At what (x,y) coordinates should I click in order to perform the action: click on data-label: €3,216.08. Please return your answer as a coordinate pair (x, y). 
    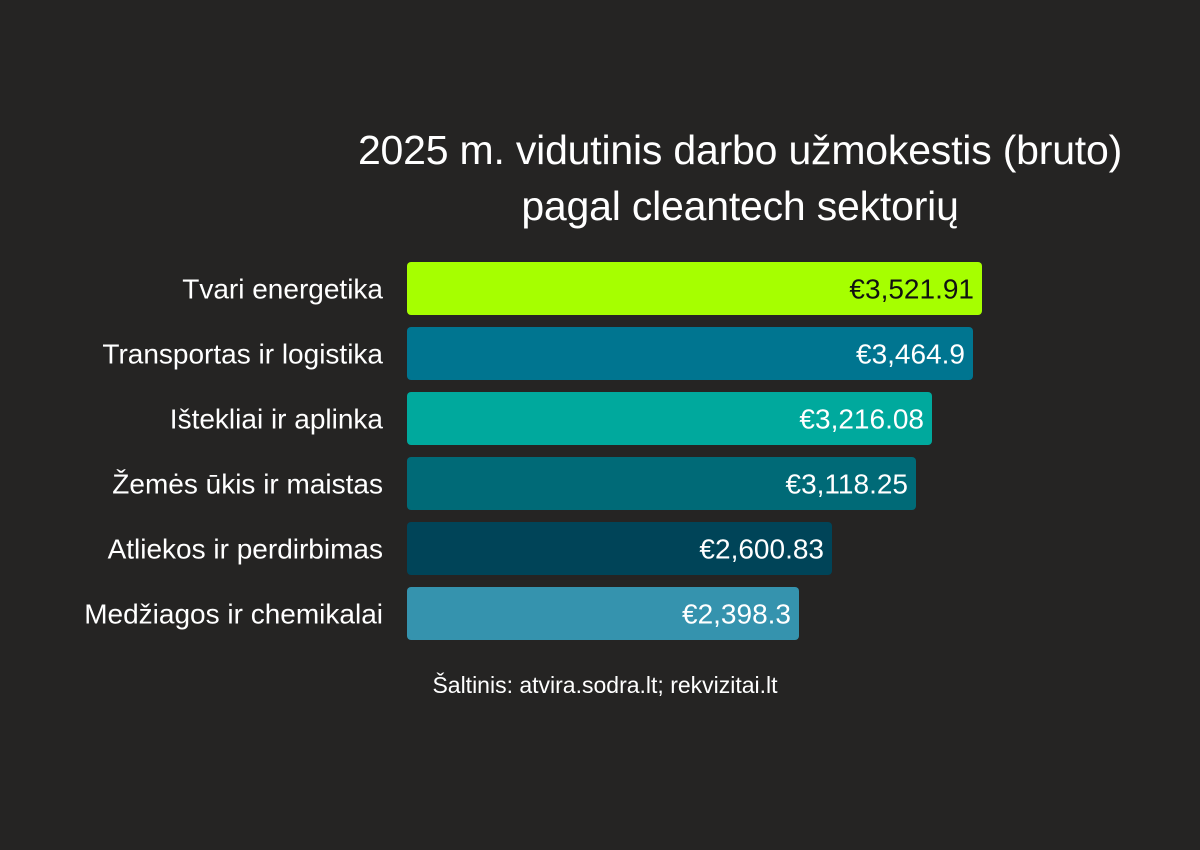
    Looking at the image, I should click on (861, 419).